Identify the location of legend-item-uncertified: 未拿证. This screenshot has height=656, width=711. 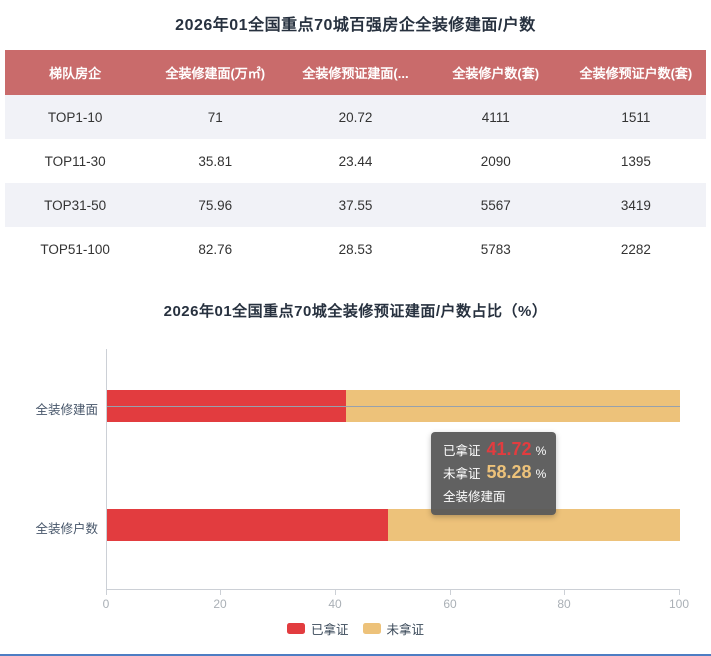
(393, 628).